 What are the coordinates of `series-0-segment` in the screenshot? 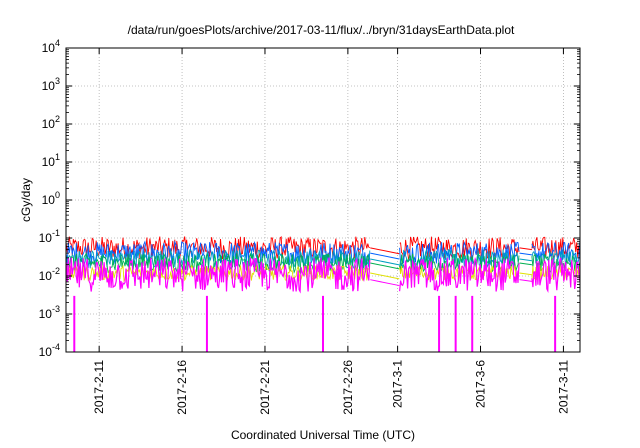 It's located at (556, 248).